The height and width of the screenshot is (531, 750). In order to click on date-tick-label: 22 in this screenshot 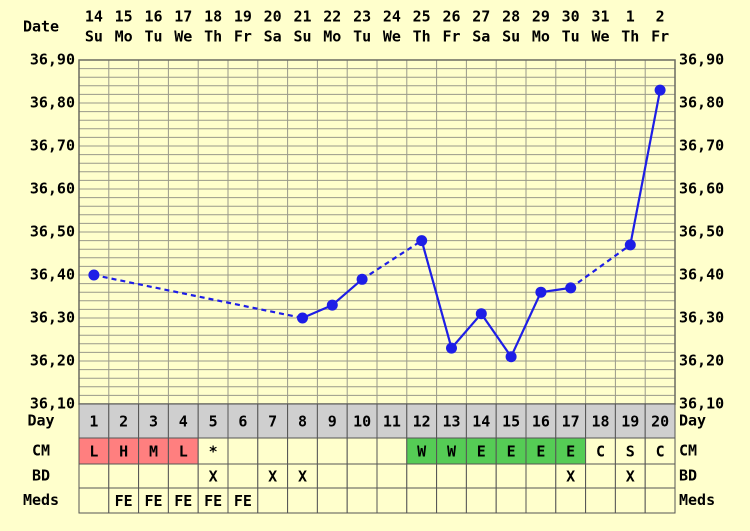, I will do `click(332, 17)`.